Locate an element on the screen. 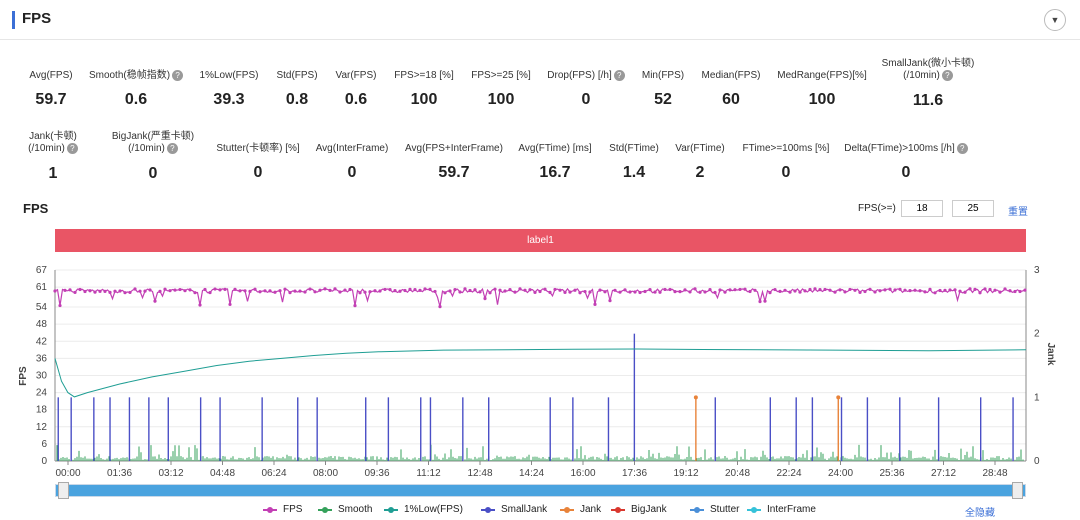  metric-metrics_row1-6: FPS>=25 [%] 100 is located at coordinates (501, 89).